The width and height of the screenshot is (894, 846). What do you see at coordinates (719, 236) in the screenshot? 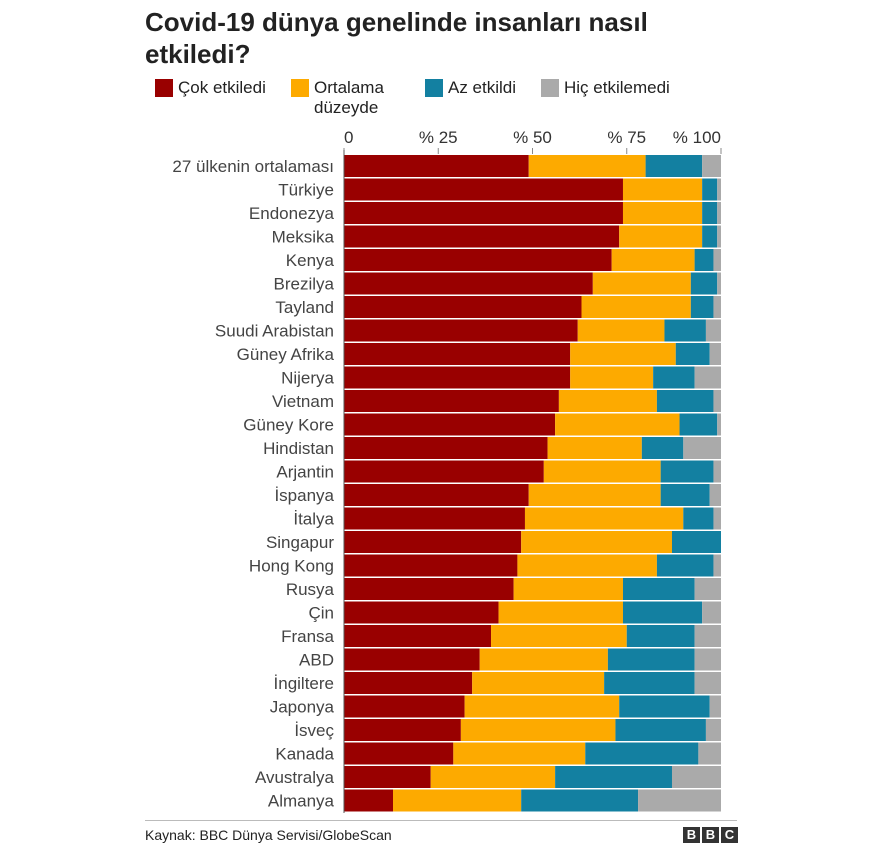
I see `bar-segment: Meksika – Hiç etkilemedi: 1` at bounding box center [719, 236].